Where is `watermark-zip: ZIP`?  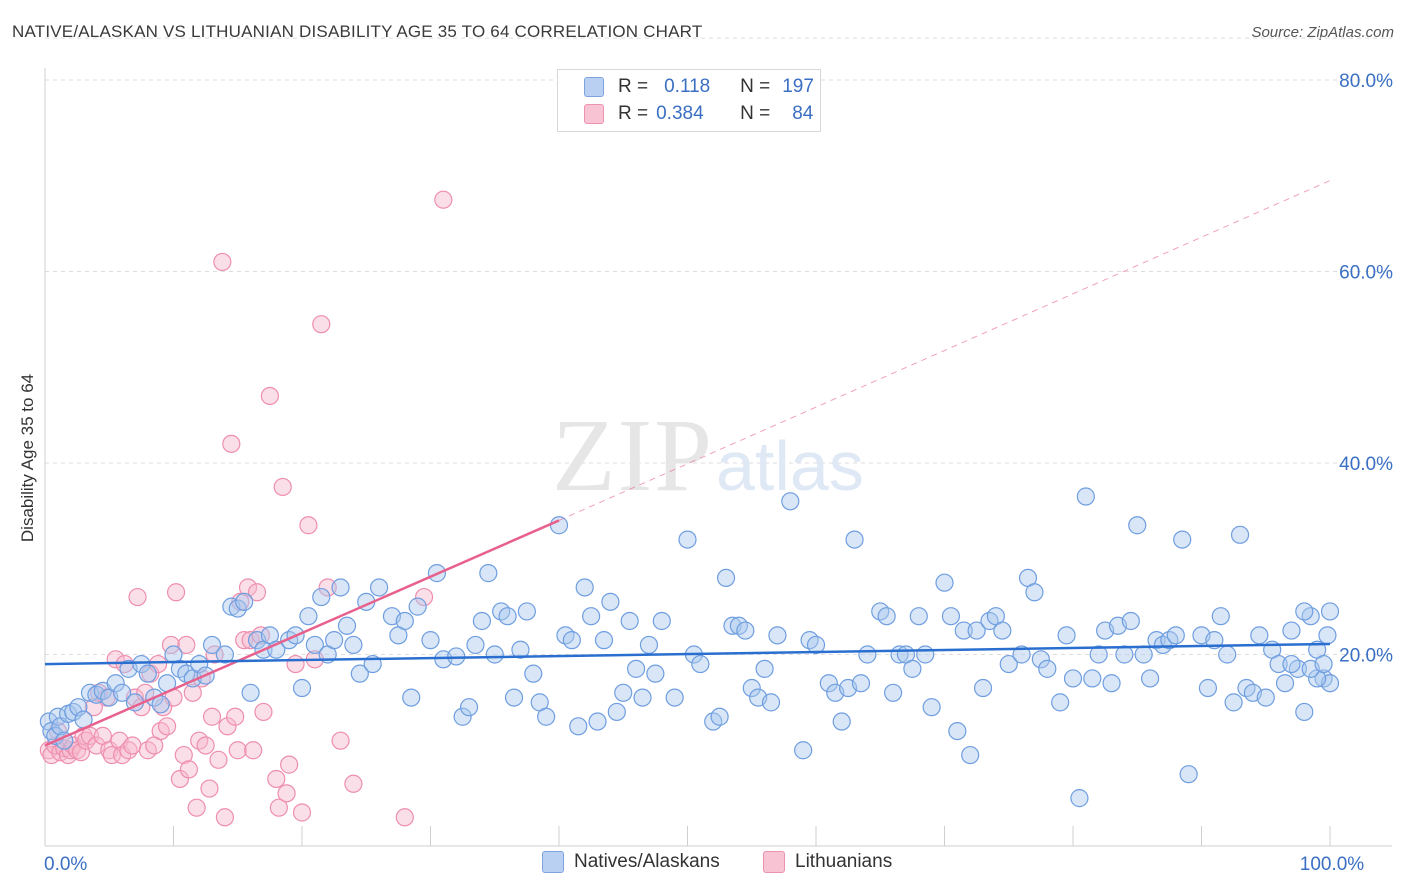
watermark-zip: ZIP is located at coordinates (633, 455).